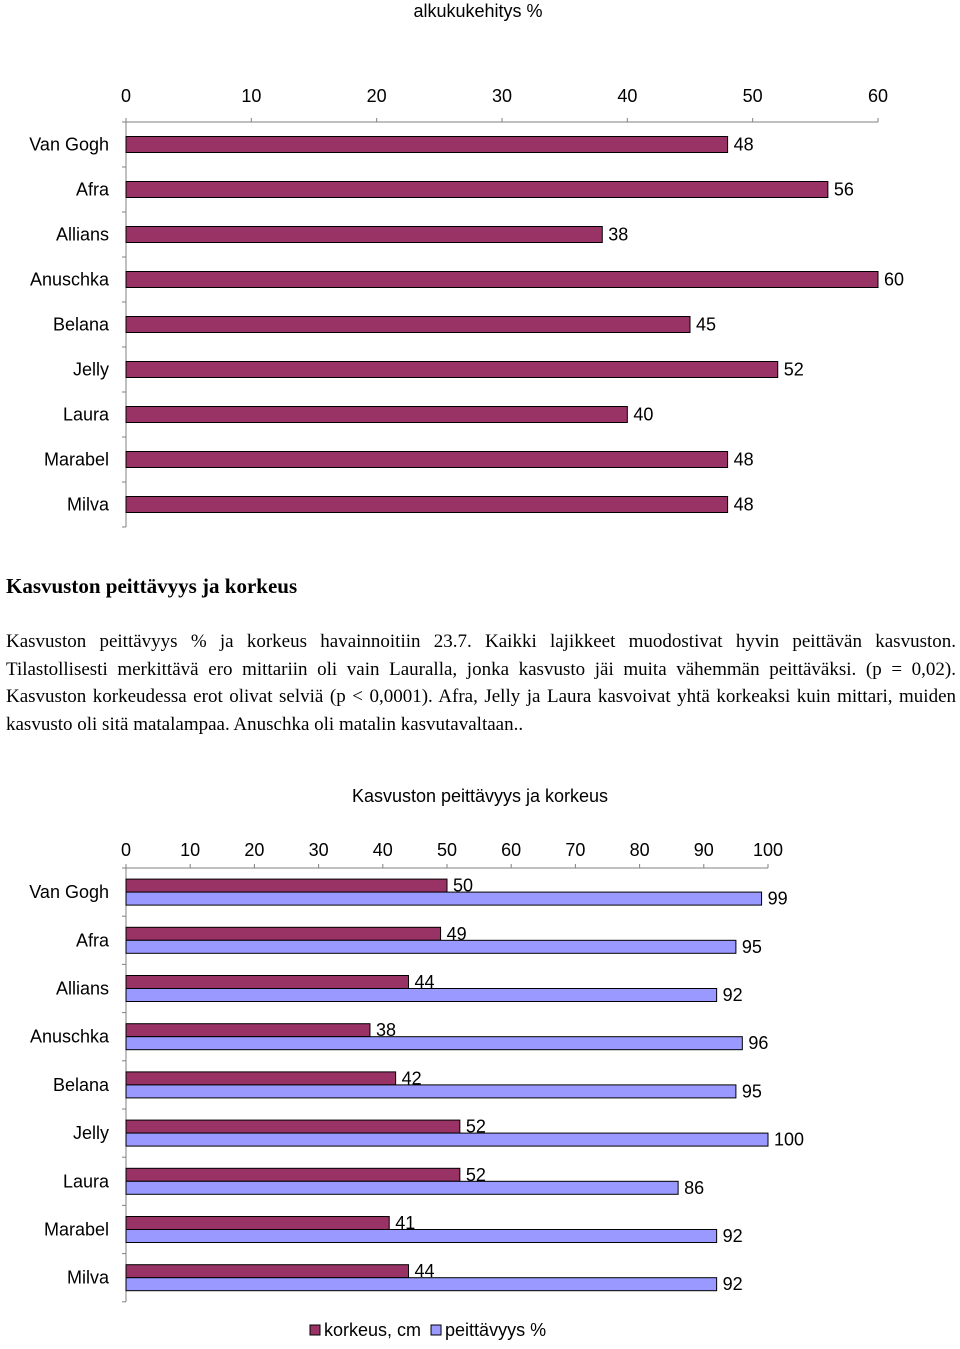 This screenshot has height=1349, width=960. What do you see at coordinates (91, 370) in the screenshot?
I see `chart1-category-jelly: Jelly` at bounding box center [91, 370].